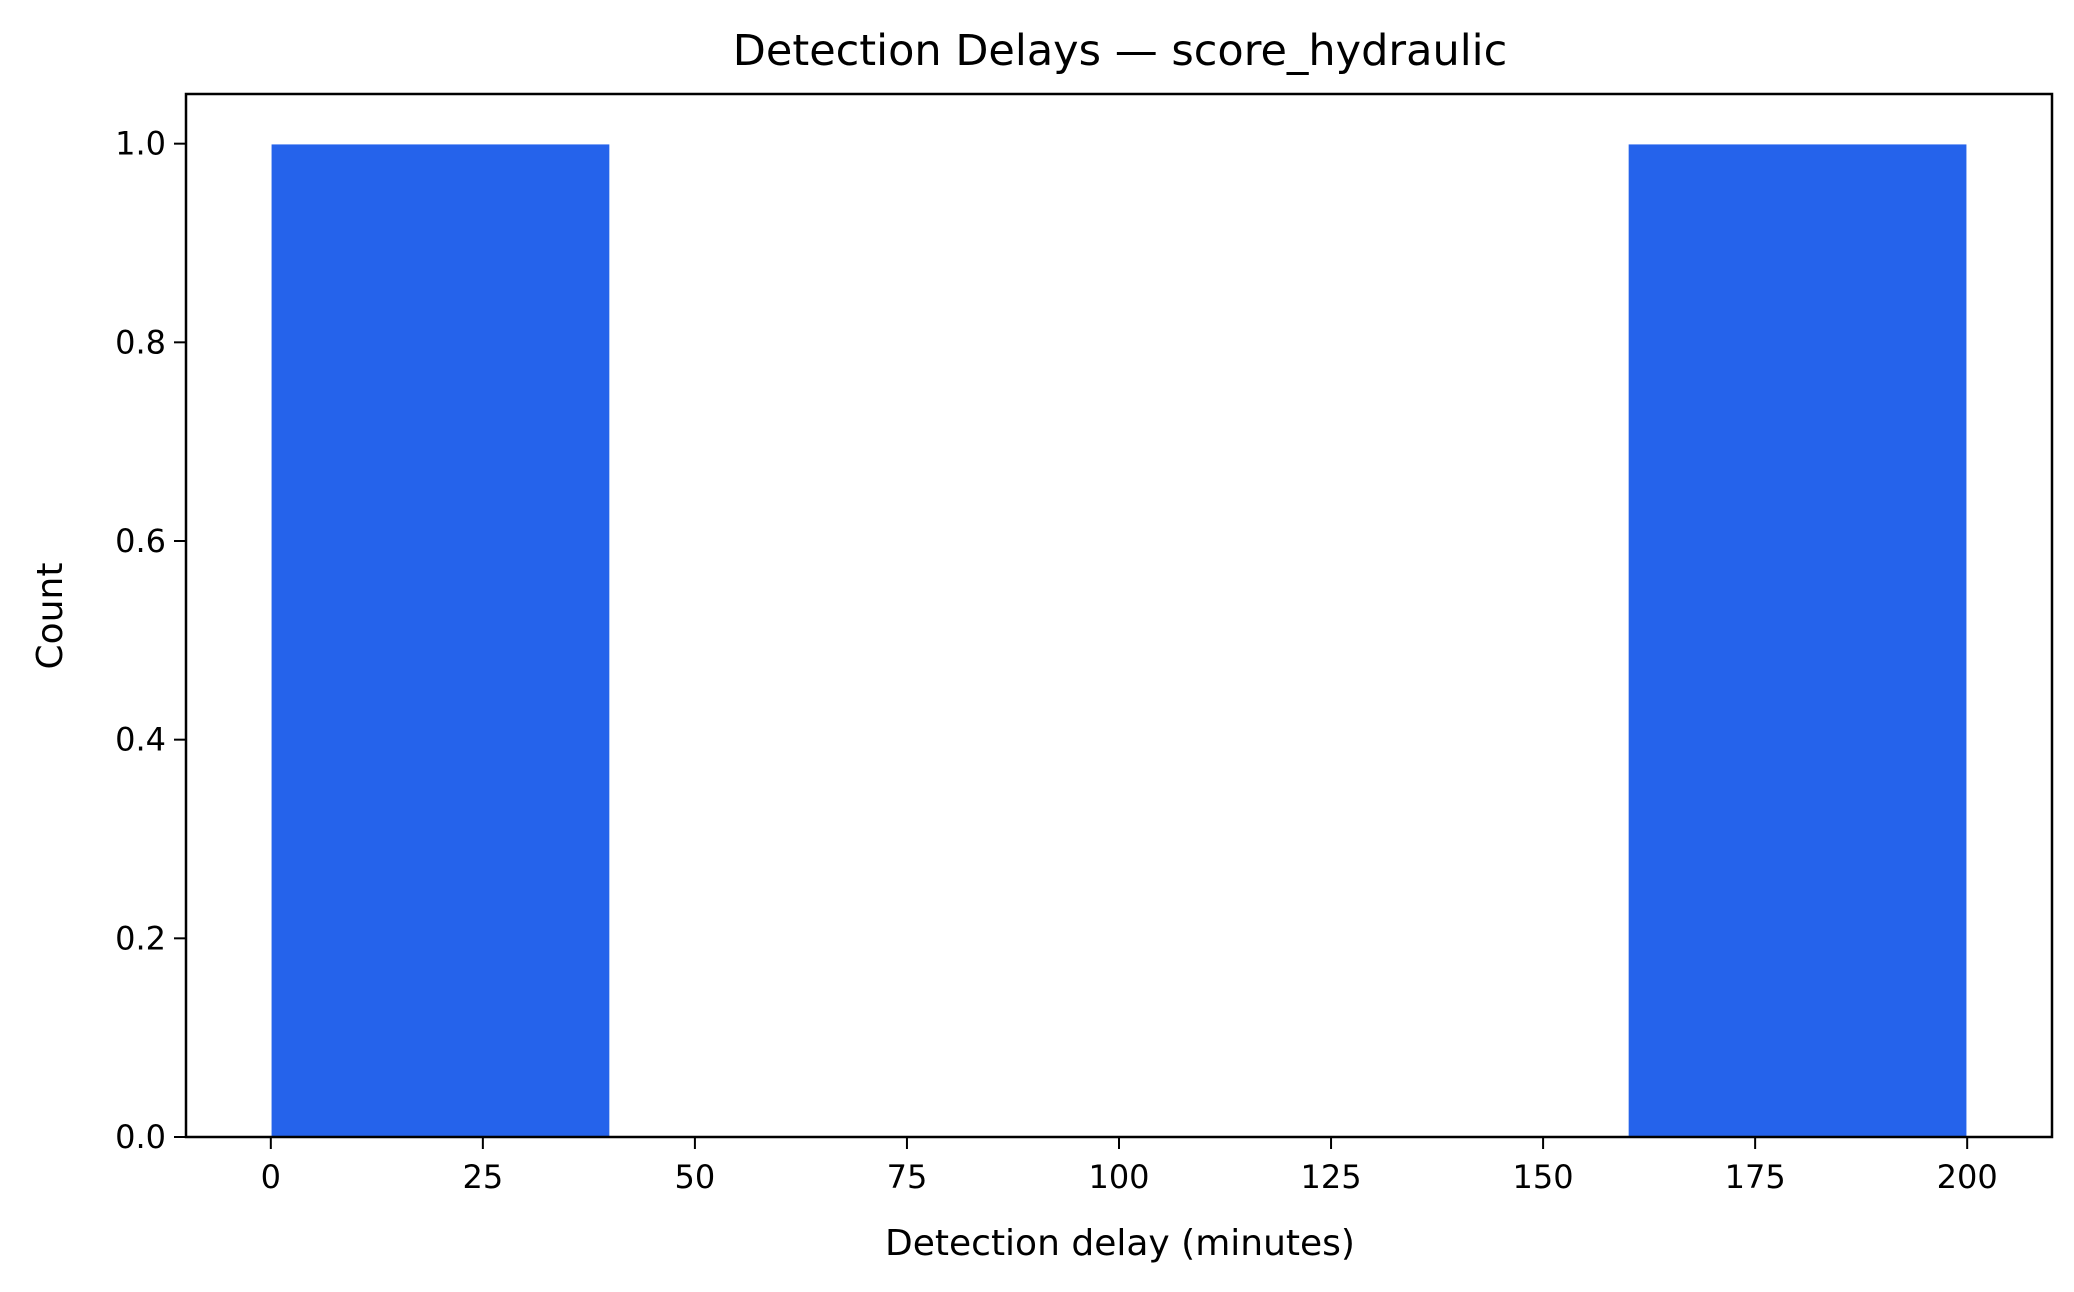 Image resolution: width=2074 pixels, height=1292 pixels. Describe the element at coordinates (1331, 1177) in the screenshot. I see `x-tick-label: 125` at that location.